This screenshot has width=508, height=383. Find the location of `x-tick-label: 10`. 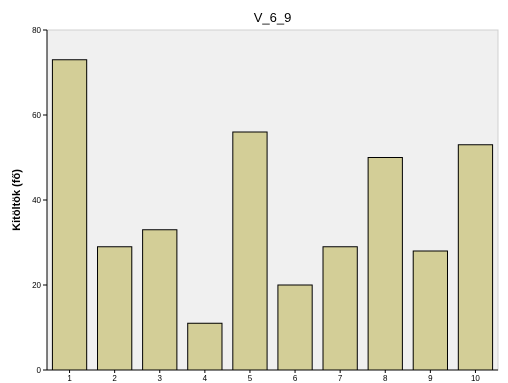

x-tick-label: 10 is located at coordinates (475, 378).